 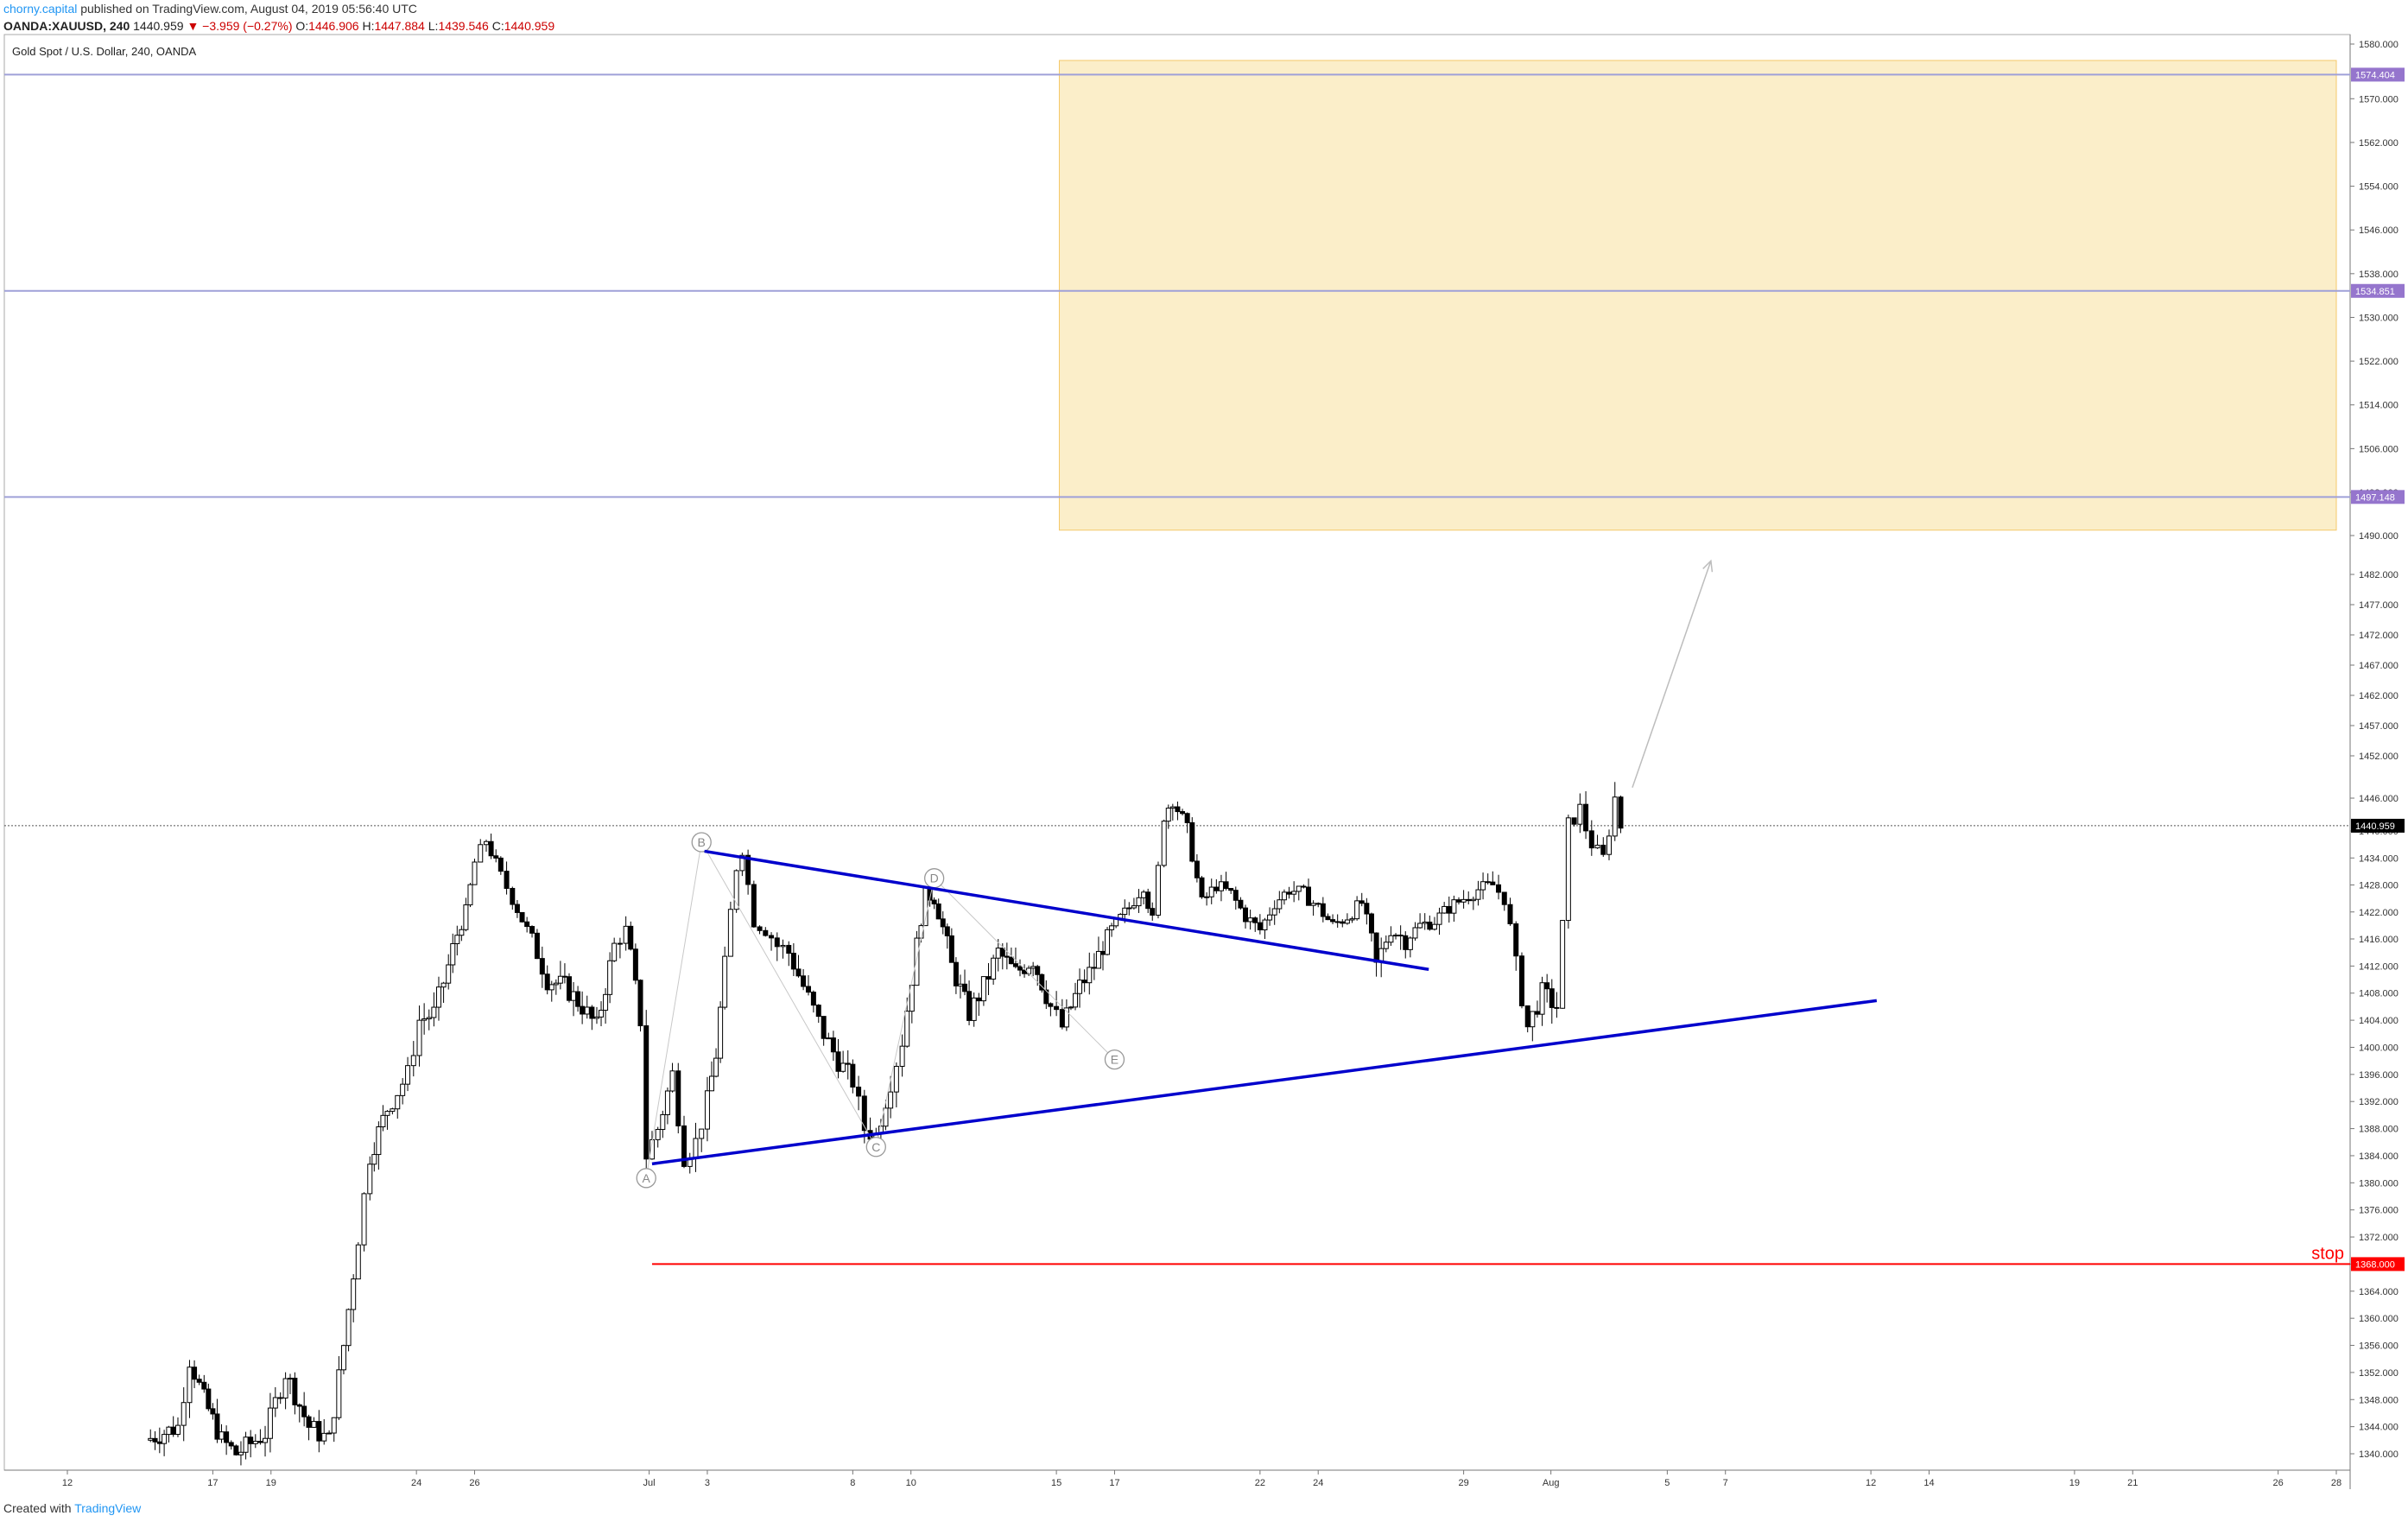 I want to click on time-tick-label: 14, so click(x=1928, y=1483).